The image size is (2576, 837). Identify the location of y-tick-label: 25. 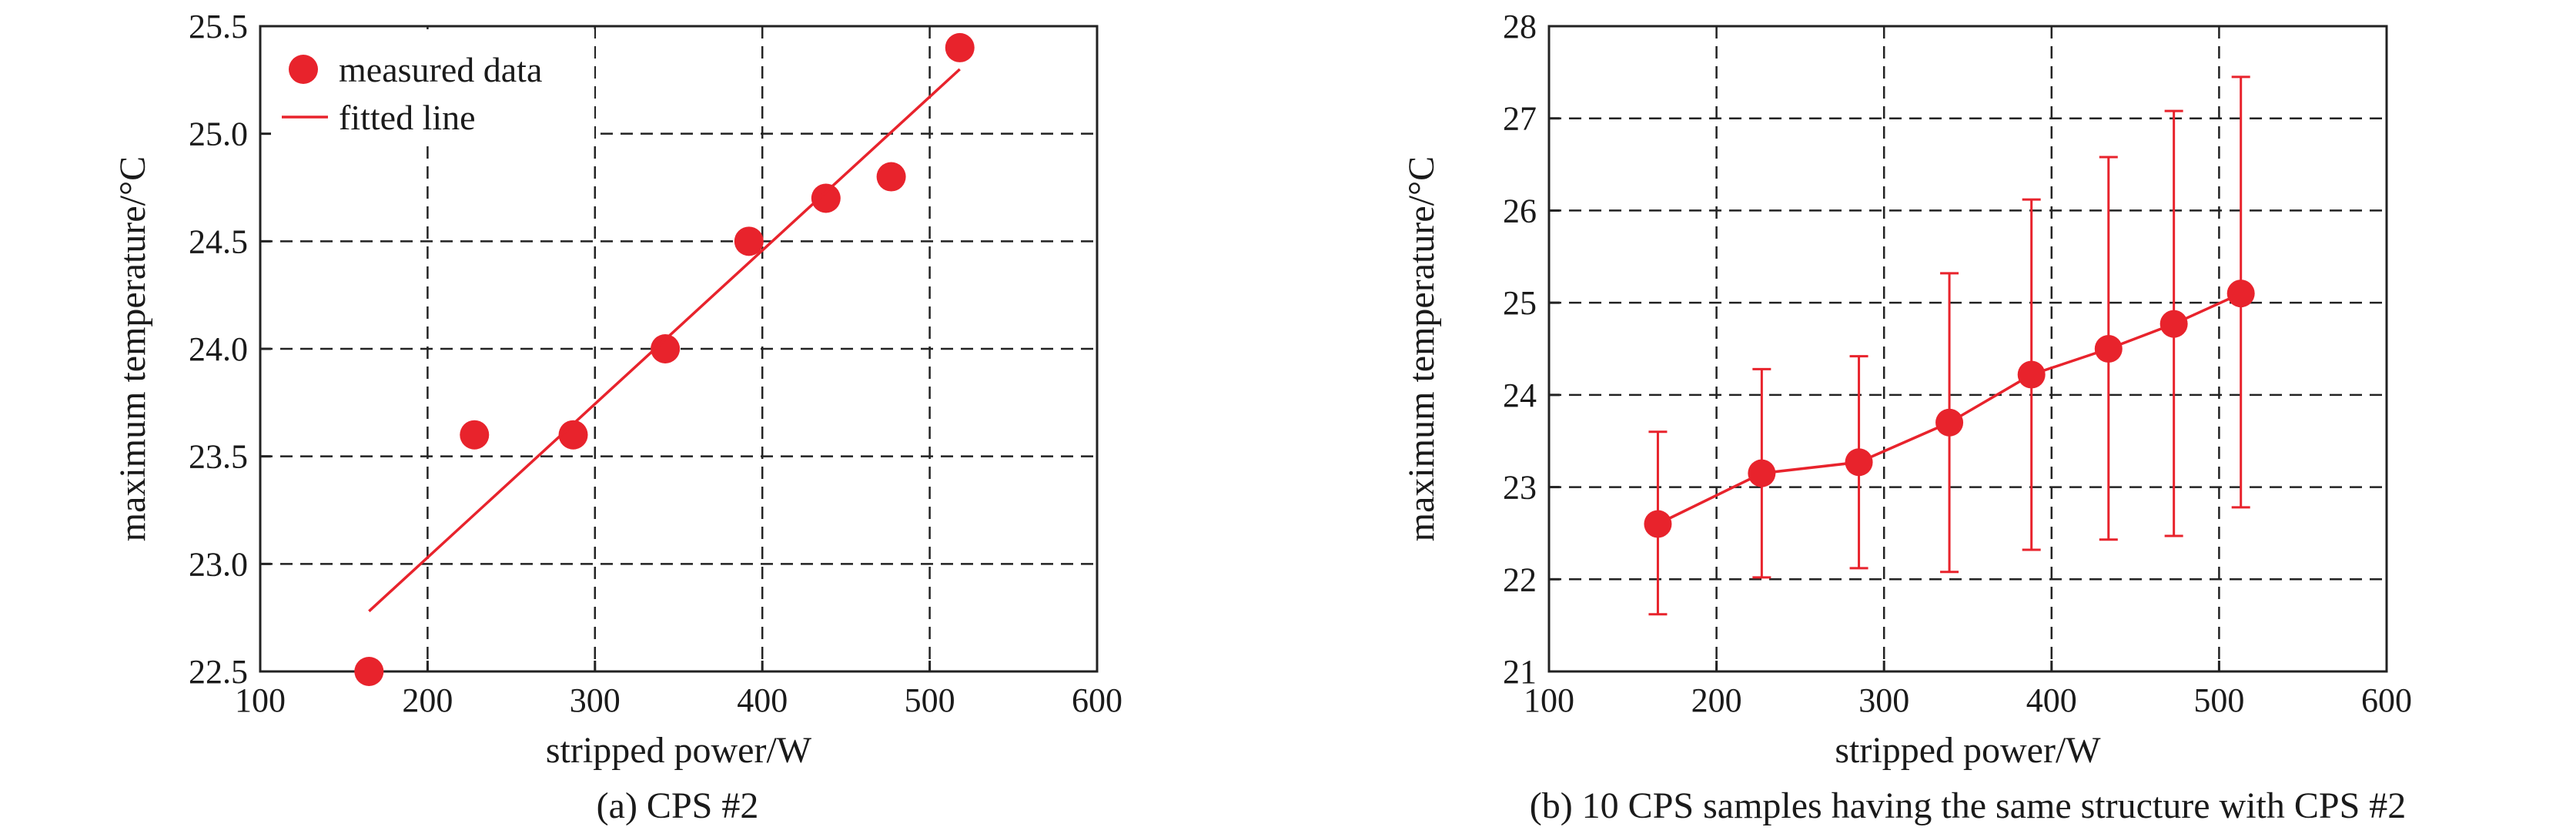
(1520, 303).